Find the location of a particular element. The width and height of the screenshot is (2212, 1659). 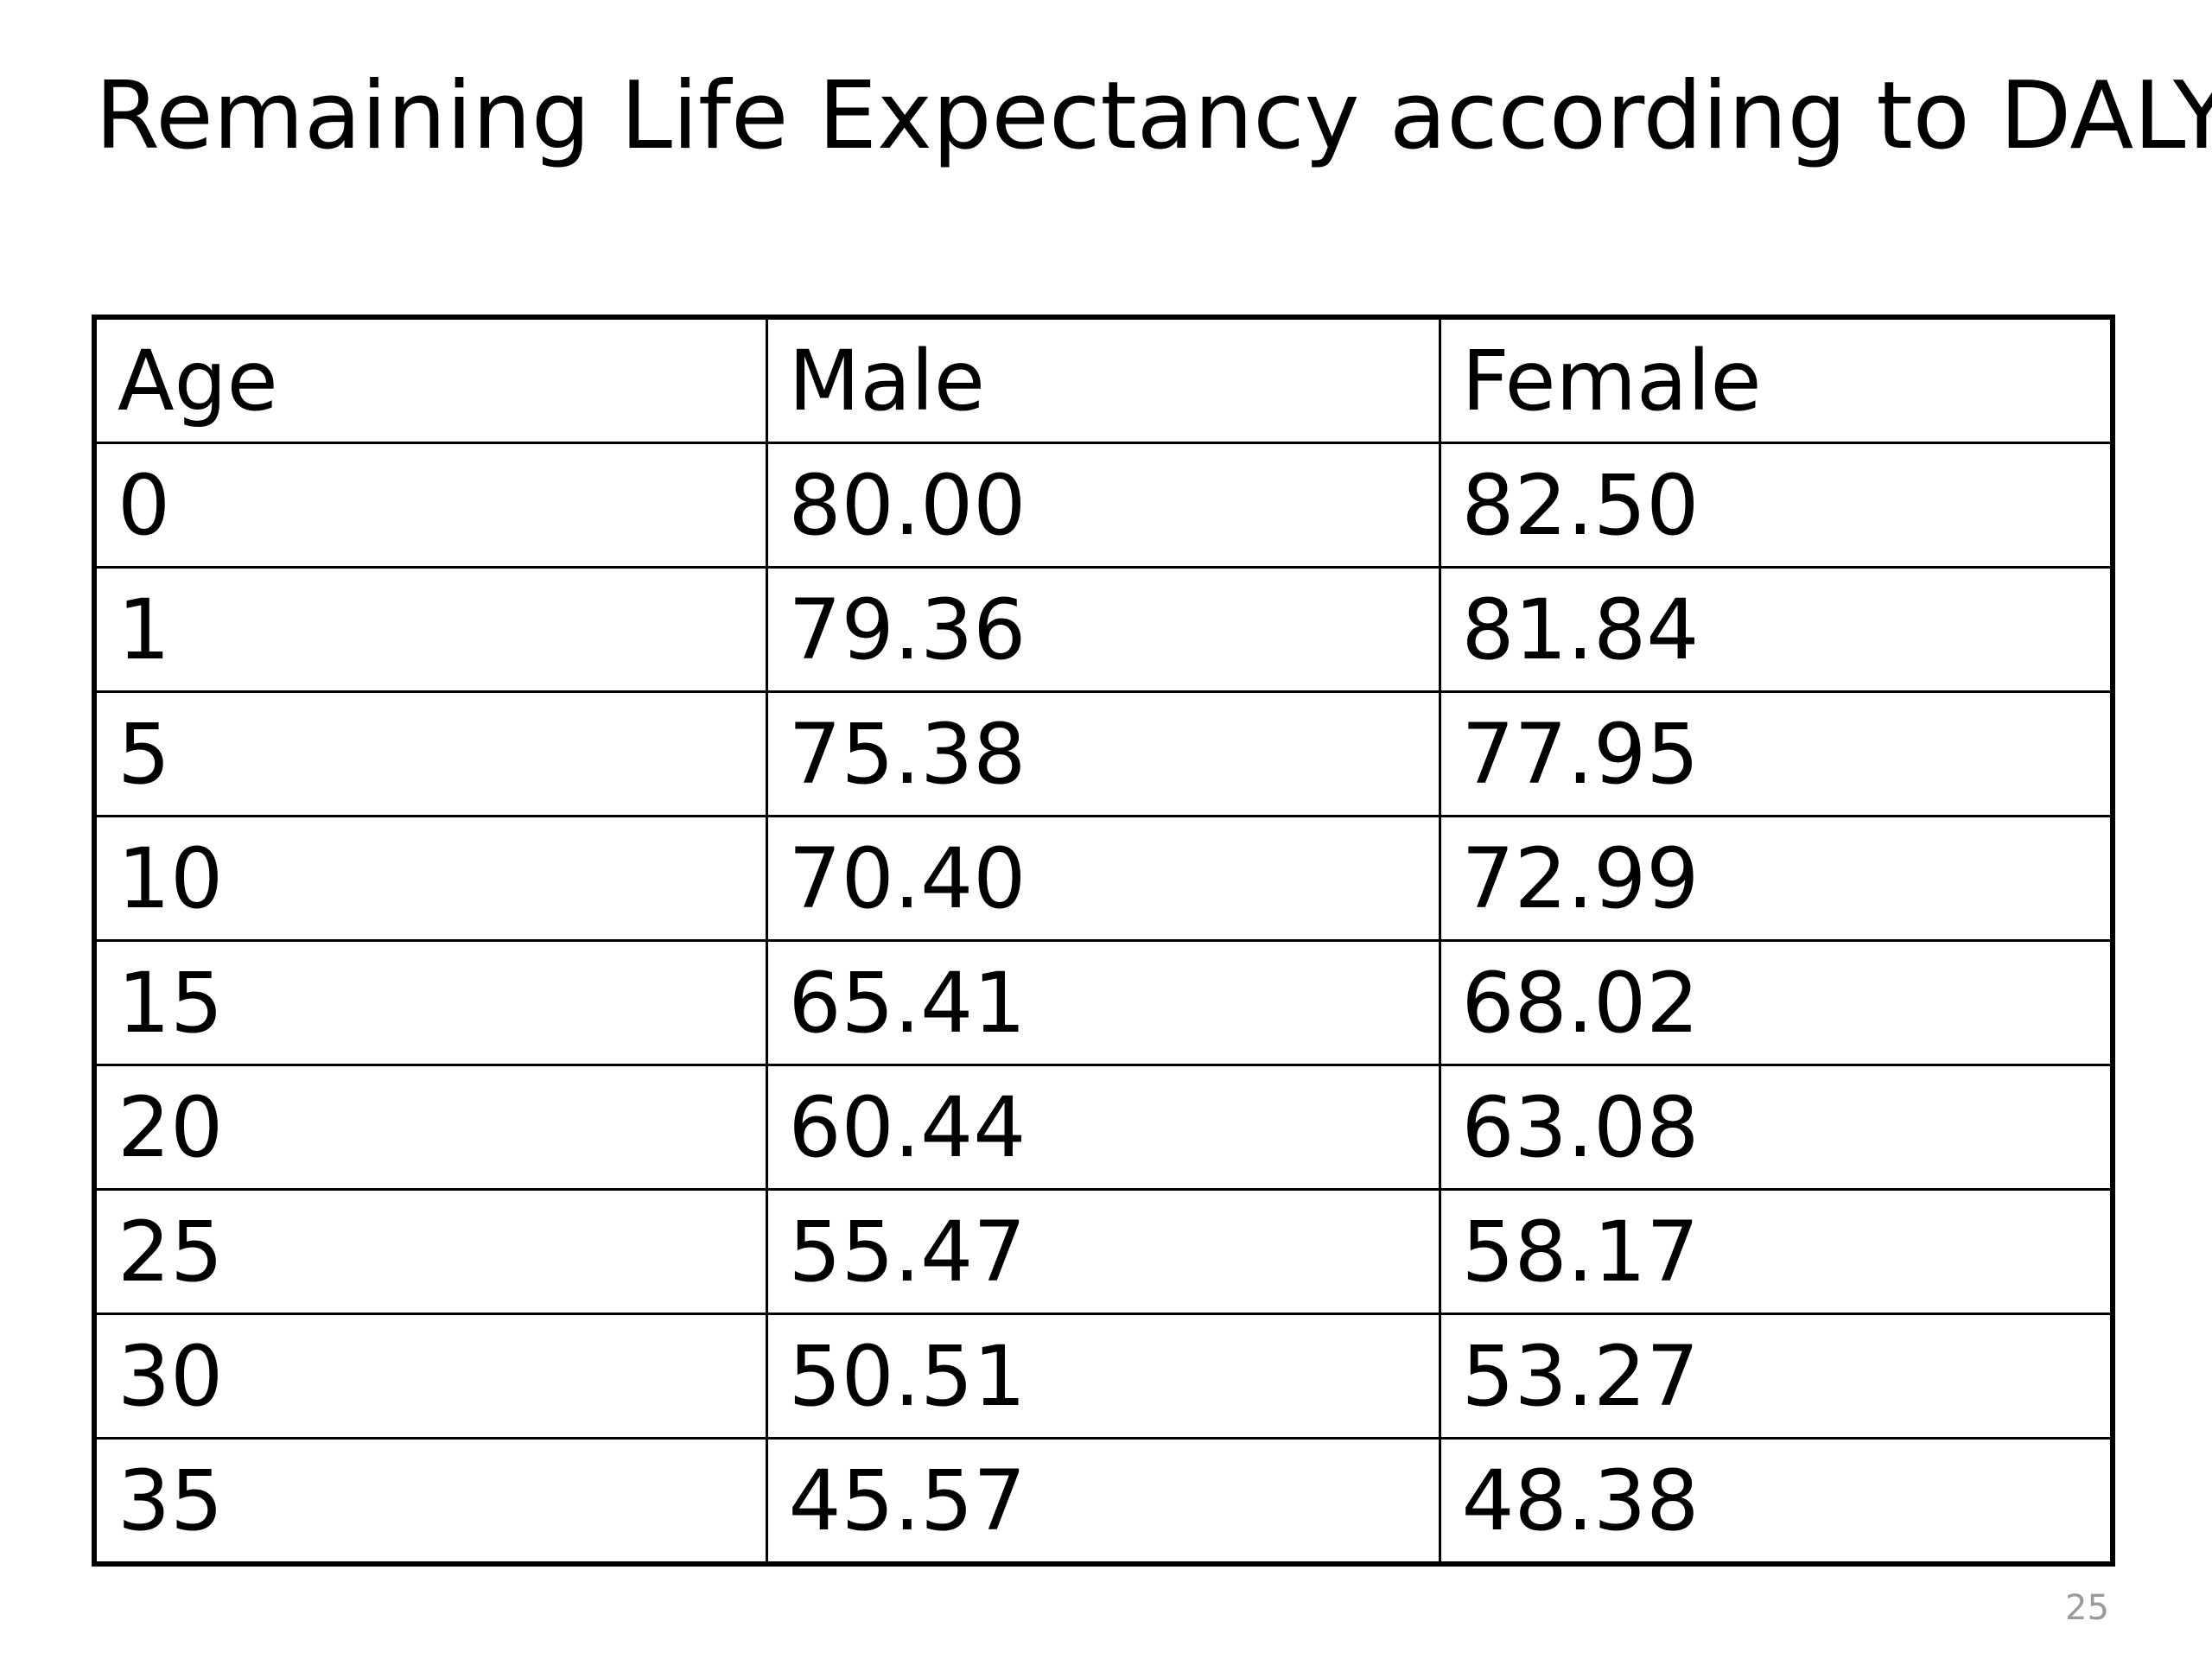

male-cell: 79.36 is located at coordinates (1103, 629).